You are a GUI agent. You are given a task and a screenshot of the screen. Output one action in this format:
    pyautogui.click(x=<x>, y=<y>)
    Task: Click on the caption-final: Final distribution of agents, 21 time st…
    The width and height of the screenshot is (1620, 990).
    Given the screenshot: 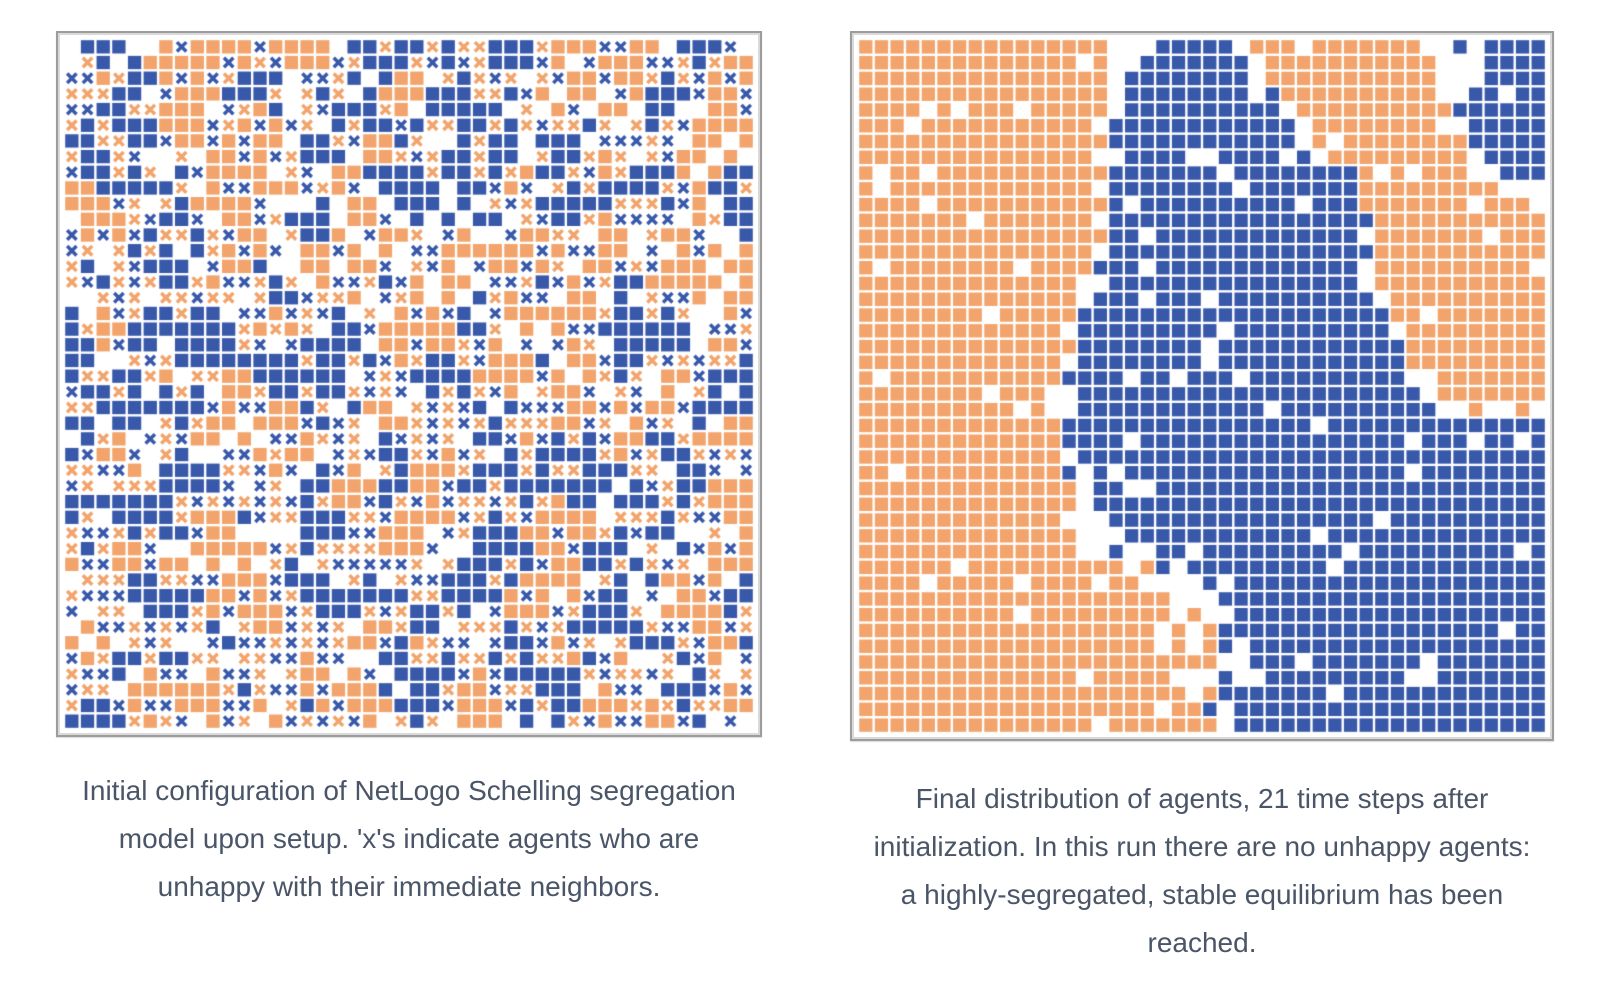 What is the action you would take?
    pyautogui.click(x=1202, y=870)
    